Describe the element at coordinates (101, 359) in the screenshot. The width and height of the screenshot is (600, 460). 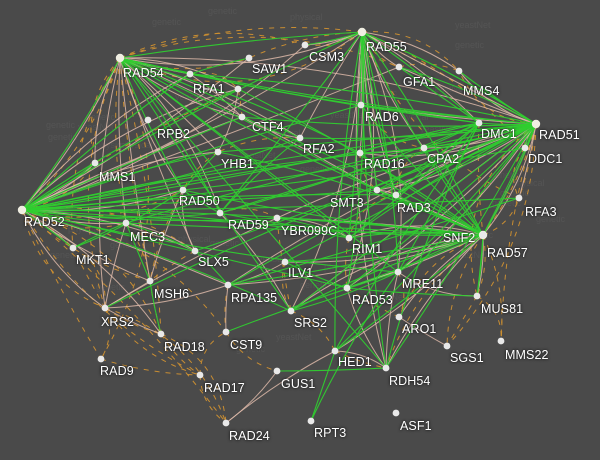
I see `node-rad9` at that location.